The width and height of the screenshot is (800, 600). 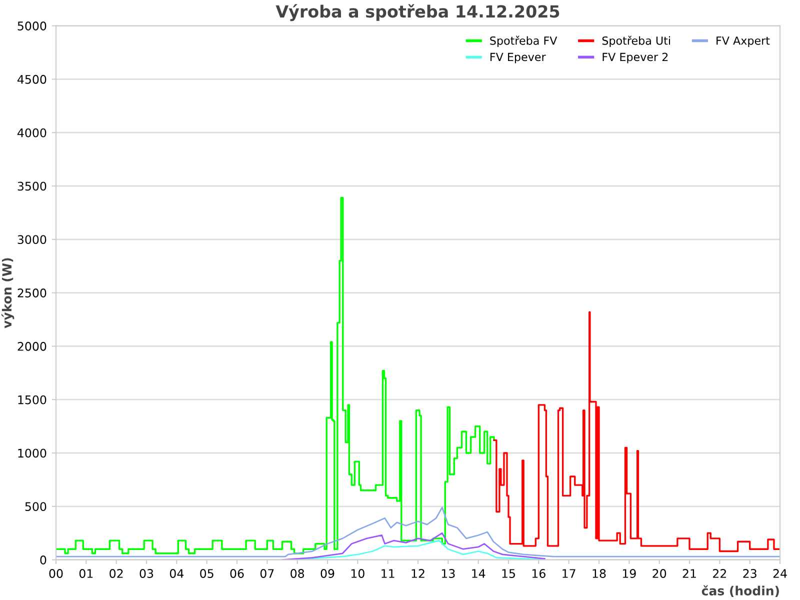 What do you see at coordinates (479, 573) in the screenshot?
I see `x-tick-label: 14` at bounding box center [479, 573].